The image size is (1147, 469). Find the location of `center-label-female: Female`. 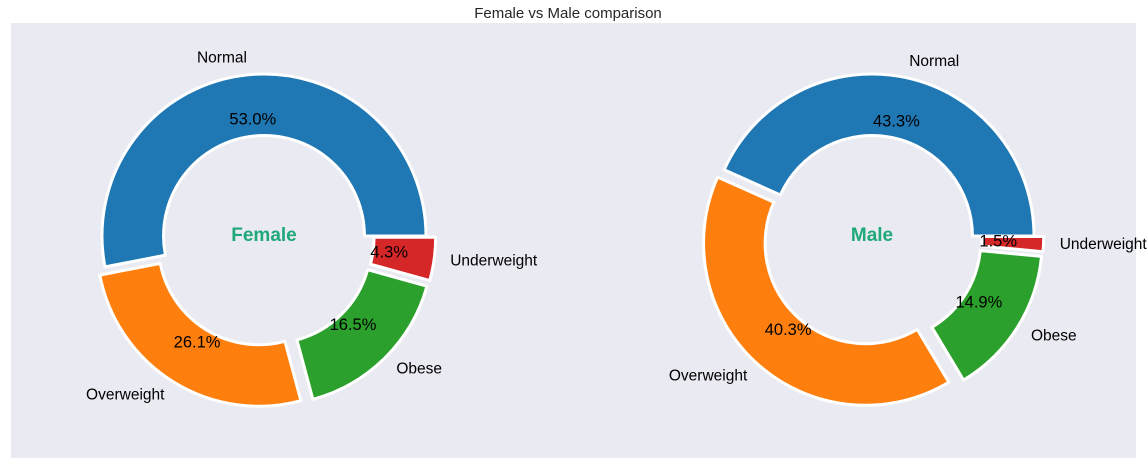

center-label-female: Female is located at coordinates (263, 235).